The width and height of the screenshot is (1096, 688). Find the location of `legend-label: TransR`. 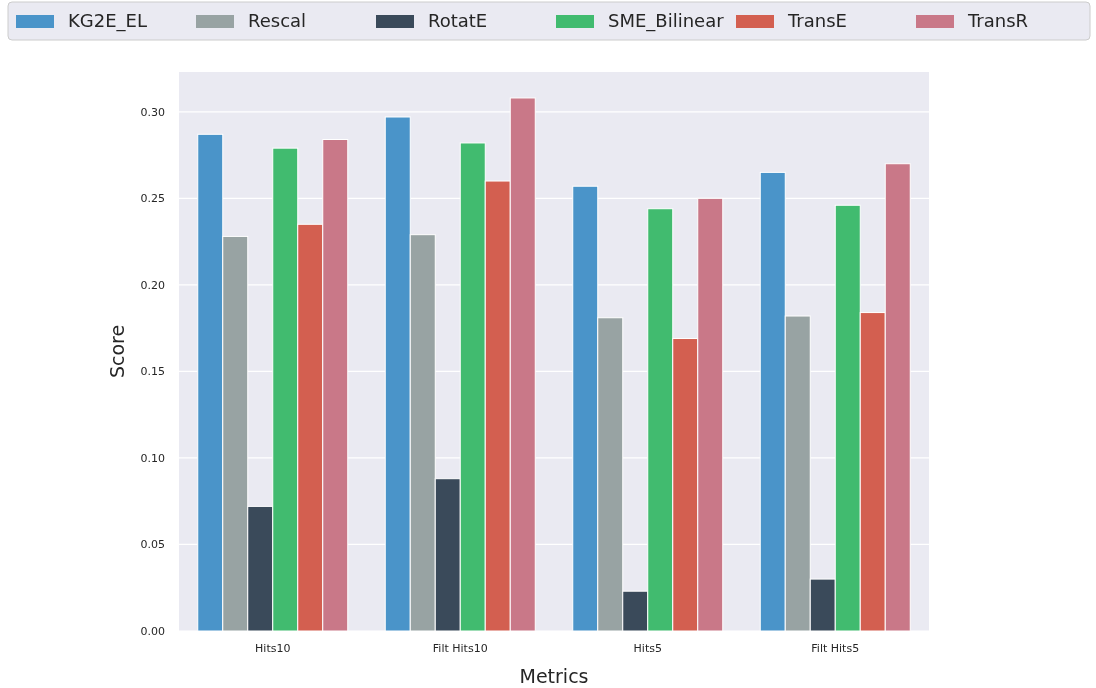

legend-label: TransR is located at coordinates (998, 21).